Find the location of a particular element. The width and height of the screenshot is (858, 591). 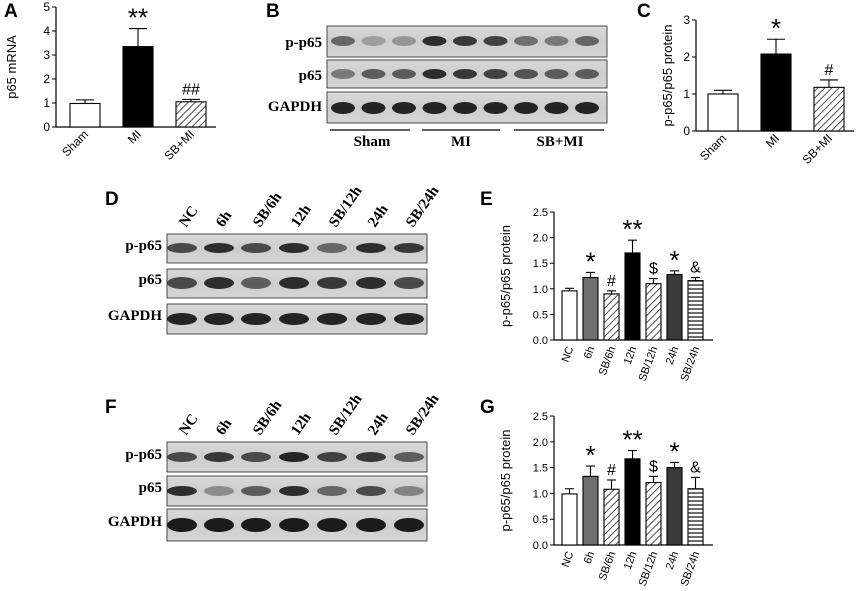

blot-b-group-mi: MI is located at coordinates (461, 142).